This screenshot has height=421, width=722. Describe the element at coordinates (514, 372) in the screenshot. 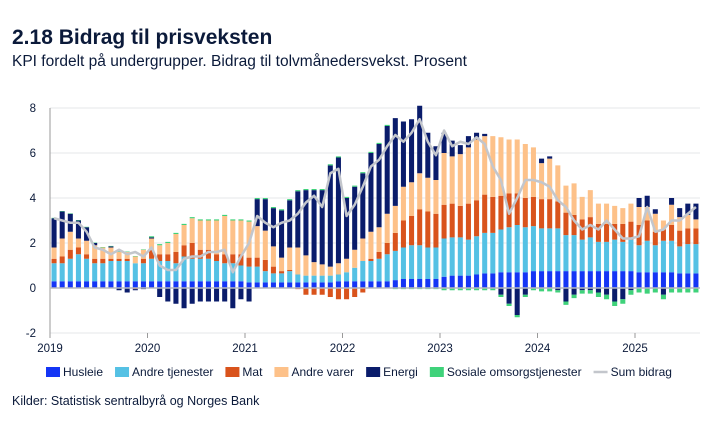

I see `legend-label: Sosiale omsorgstjenester` at that location.